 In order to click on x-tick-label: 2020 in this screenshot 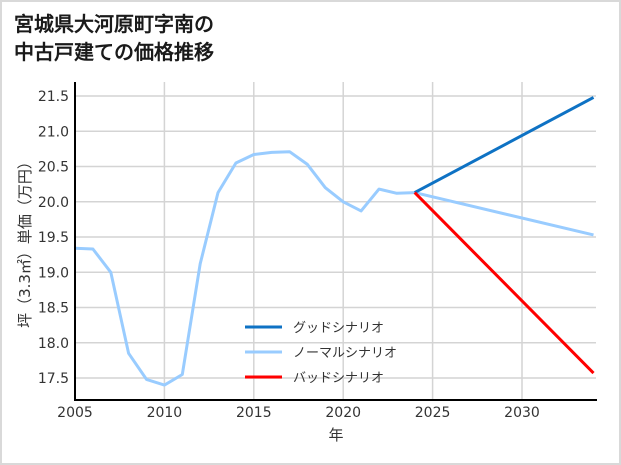, I will do `click(343, 413)`.